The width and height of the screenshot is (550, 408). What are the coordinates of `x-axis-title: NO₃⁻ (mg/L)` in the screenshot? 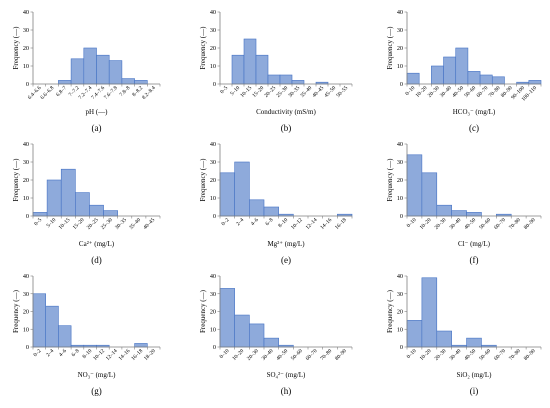 It's located at (97, 375).